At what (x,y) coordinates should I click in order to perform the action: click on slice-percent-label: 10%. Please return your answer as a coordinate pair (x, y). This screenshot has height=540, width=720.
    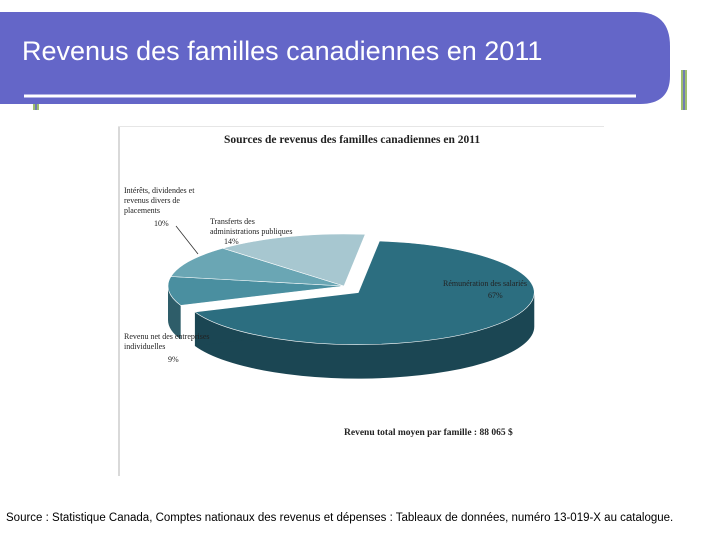
    Looking at the image, I should click on (161, 223).